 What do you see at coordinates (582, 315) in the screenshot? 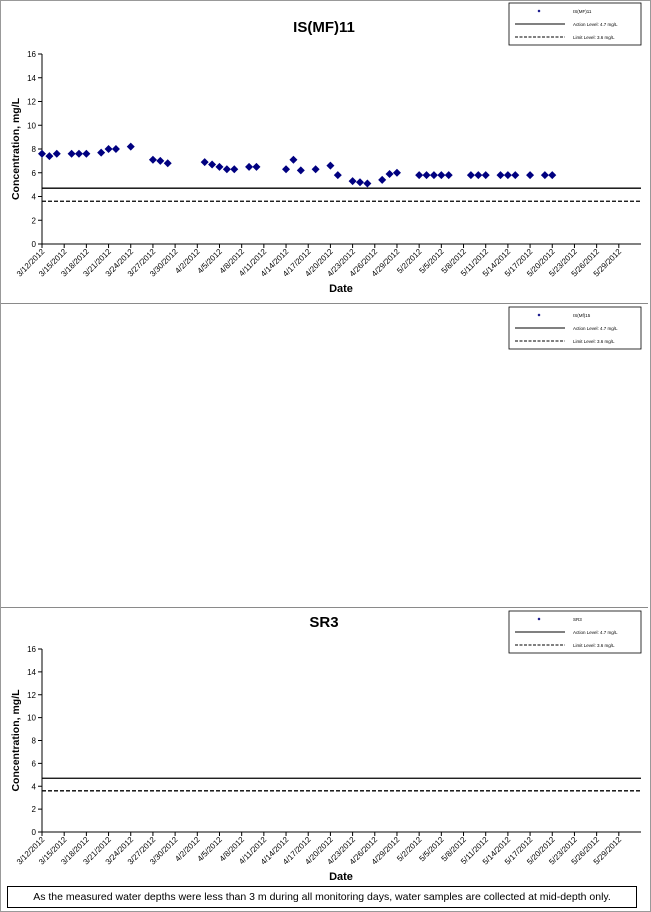
I see `legend-label: IS(Mf)15` at bounding box center [582, 315].